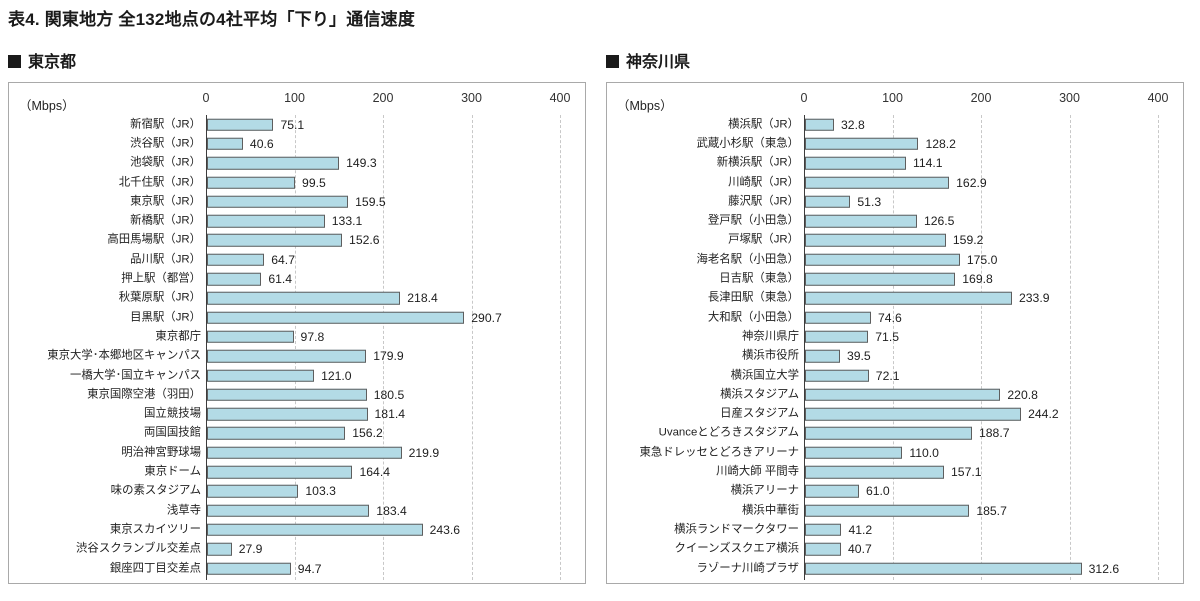  I want to click on category-label: 一橋大学･国立キャンパス, so click(135, 374).